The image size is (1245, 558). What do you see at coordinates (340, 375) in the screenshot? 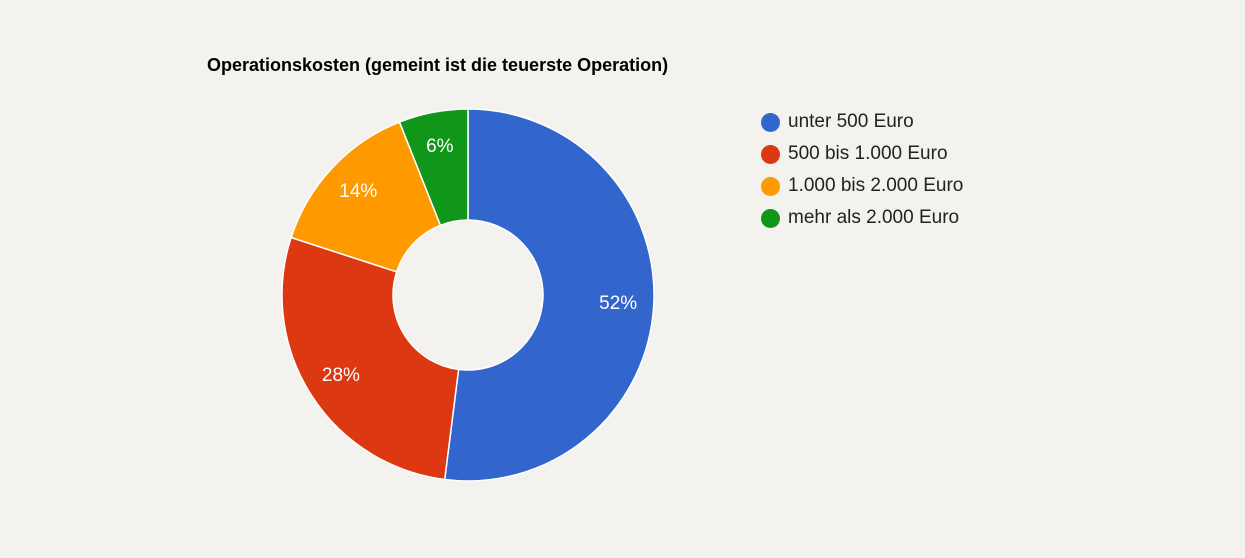
I see `slice-percent-label: 28%` at bounding box center [340, 375].